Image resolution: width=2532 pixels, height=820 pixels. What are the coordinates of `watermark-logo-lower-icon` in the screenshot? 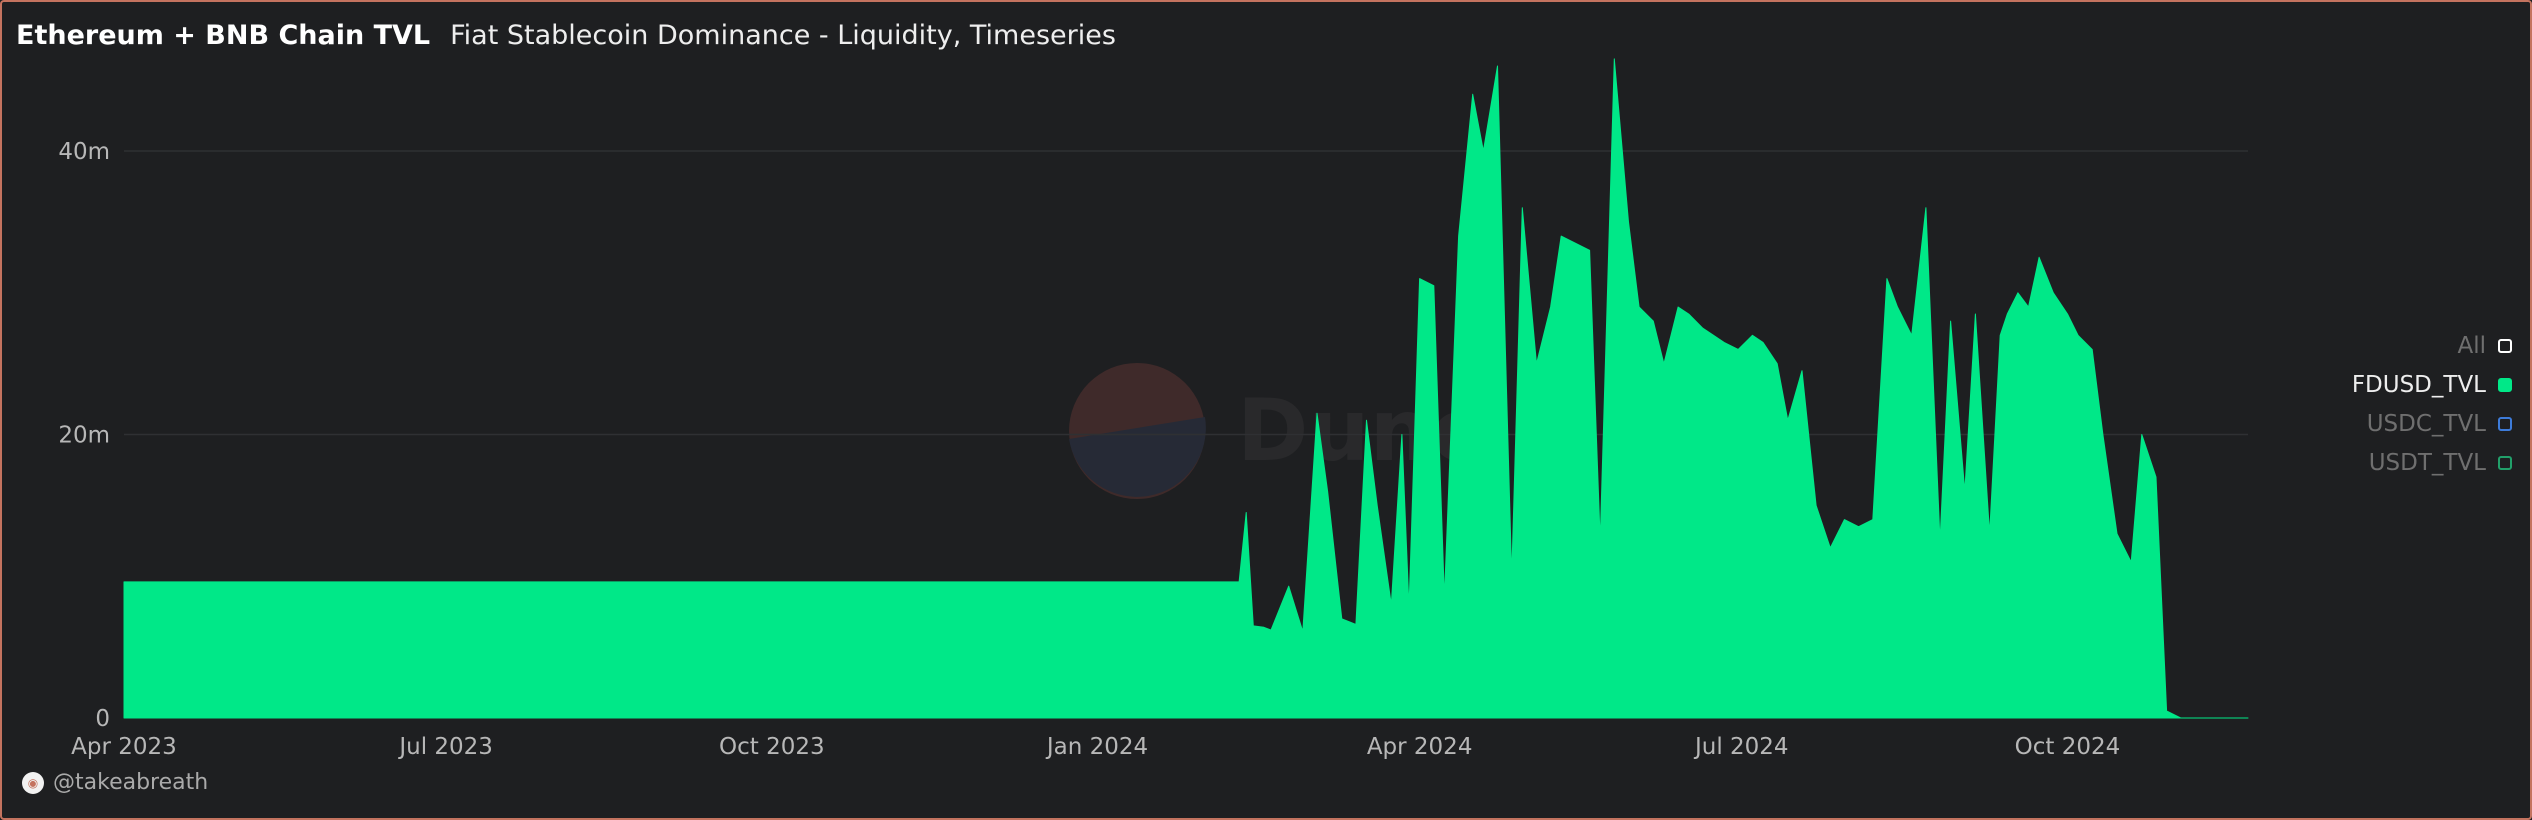 It's located at (1137, 457).